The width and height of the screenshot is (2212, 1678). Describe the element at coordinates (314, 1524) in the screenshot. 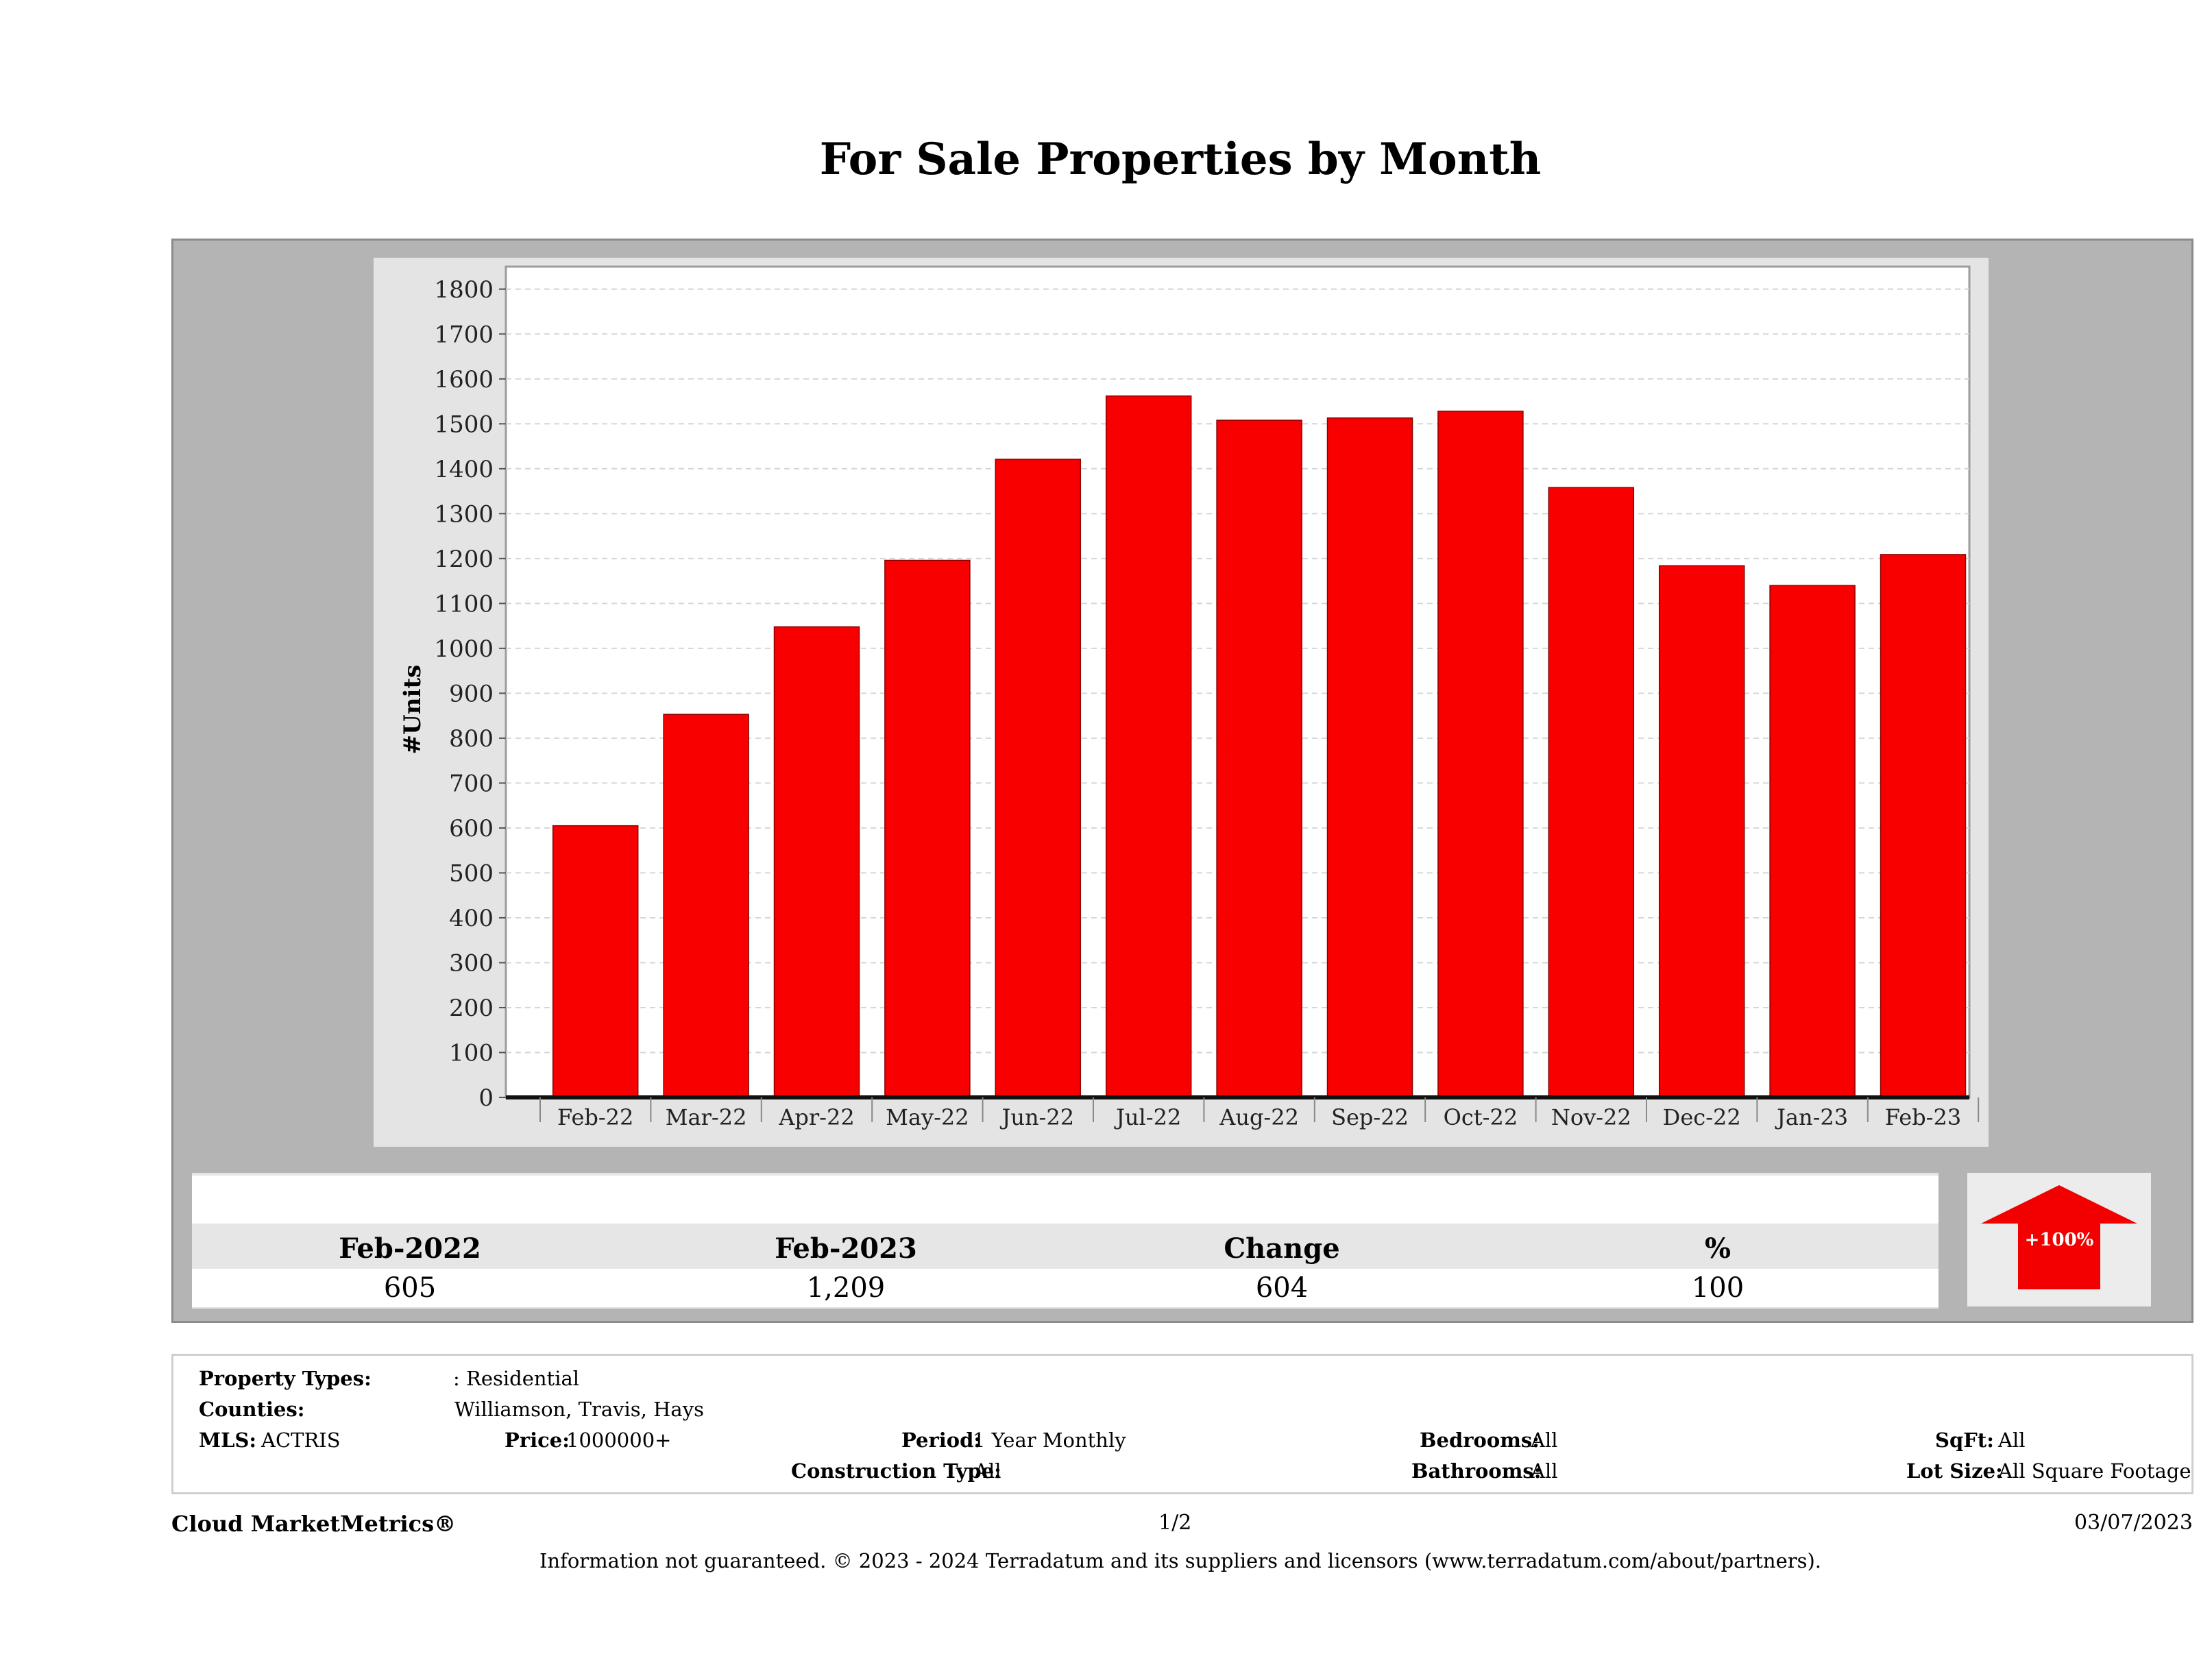

I see `footer-brand: Cloud MarketMetrics®` at that location.